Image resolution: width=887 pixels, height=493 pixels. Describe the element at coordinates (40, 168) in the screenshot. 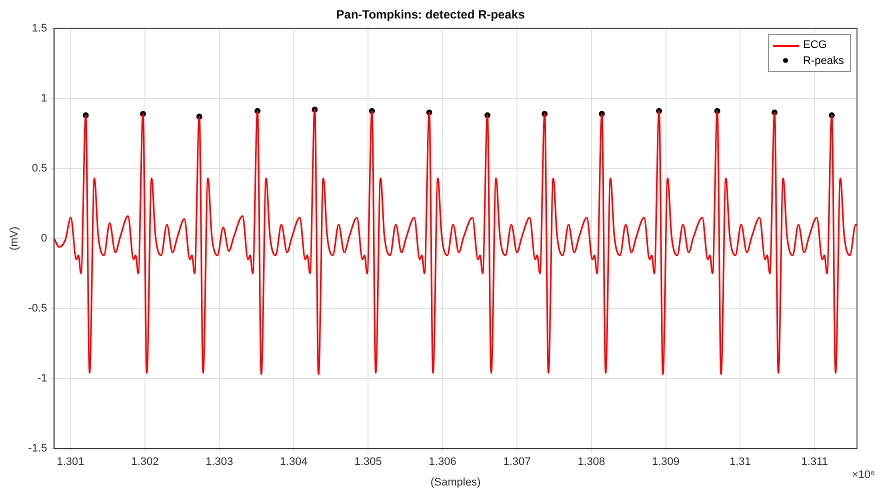

I see `y-tick-label: 0.5` at that location.